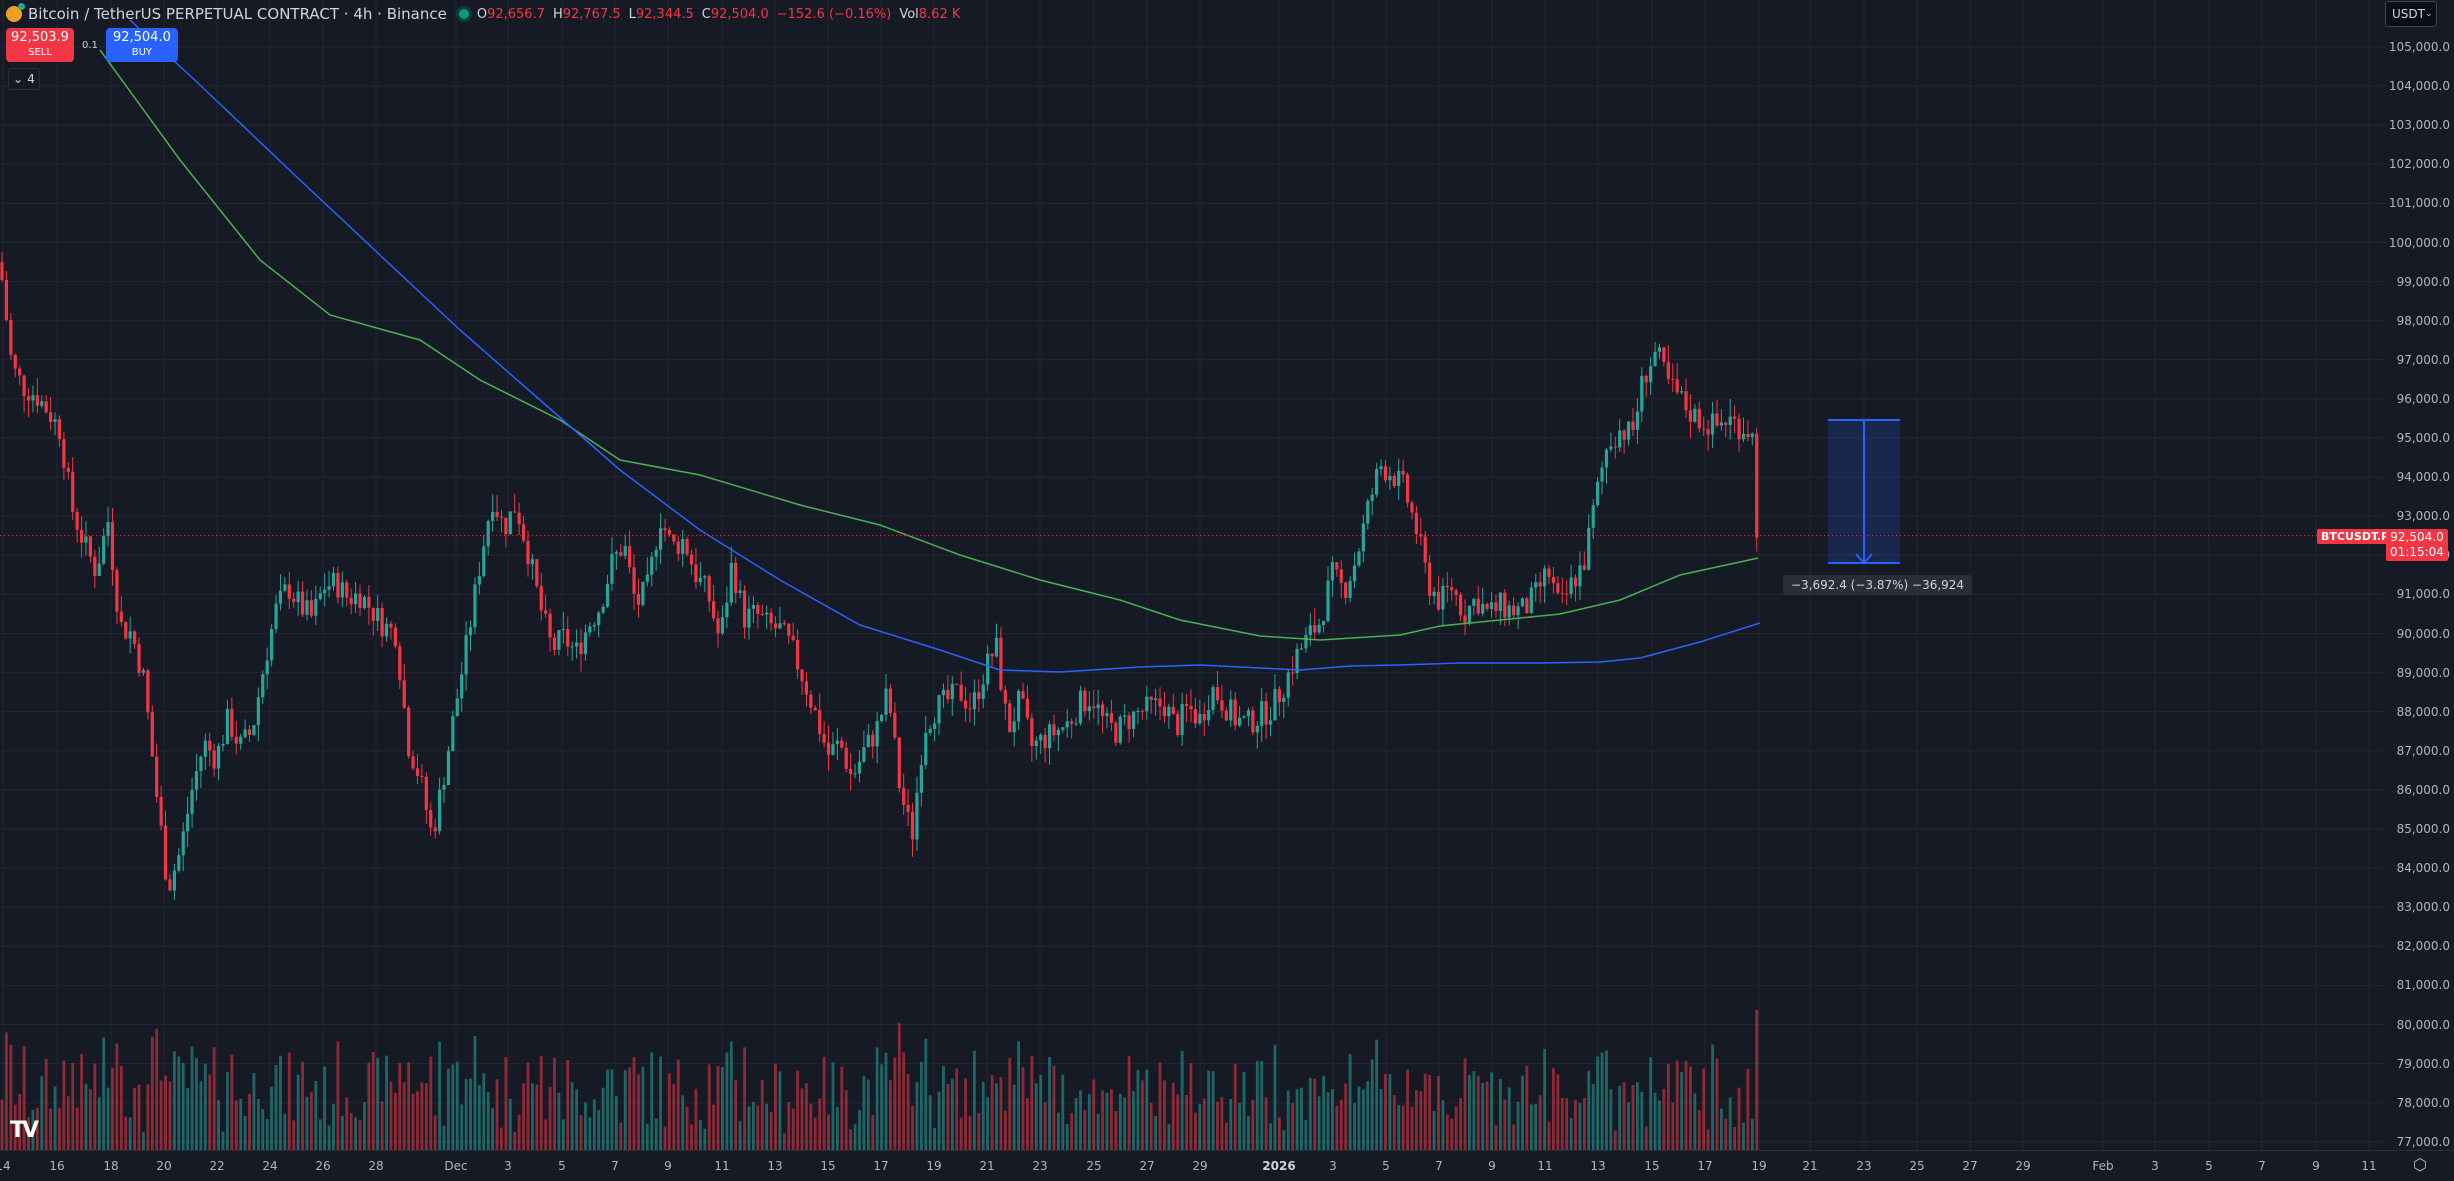 Image resolution: width=2454 pixels, height=1181 pixels. What do you see at coordinates (2423, 438) in the screenshot?
I see `price-tick: 95,000.0` at bounding box center [2423, 438].